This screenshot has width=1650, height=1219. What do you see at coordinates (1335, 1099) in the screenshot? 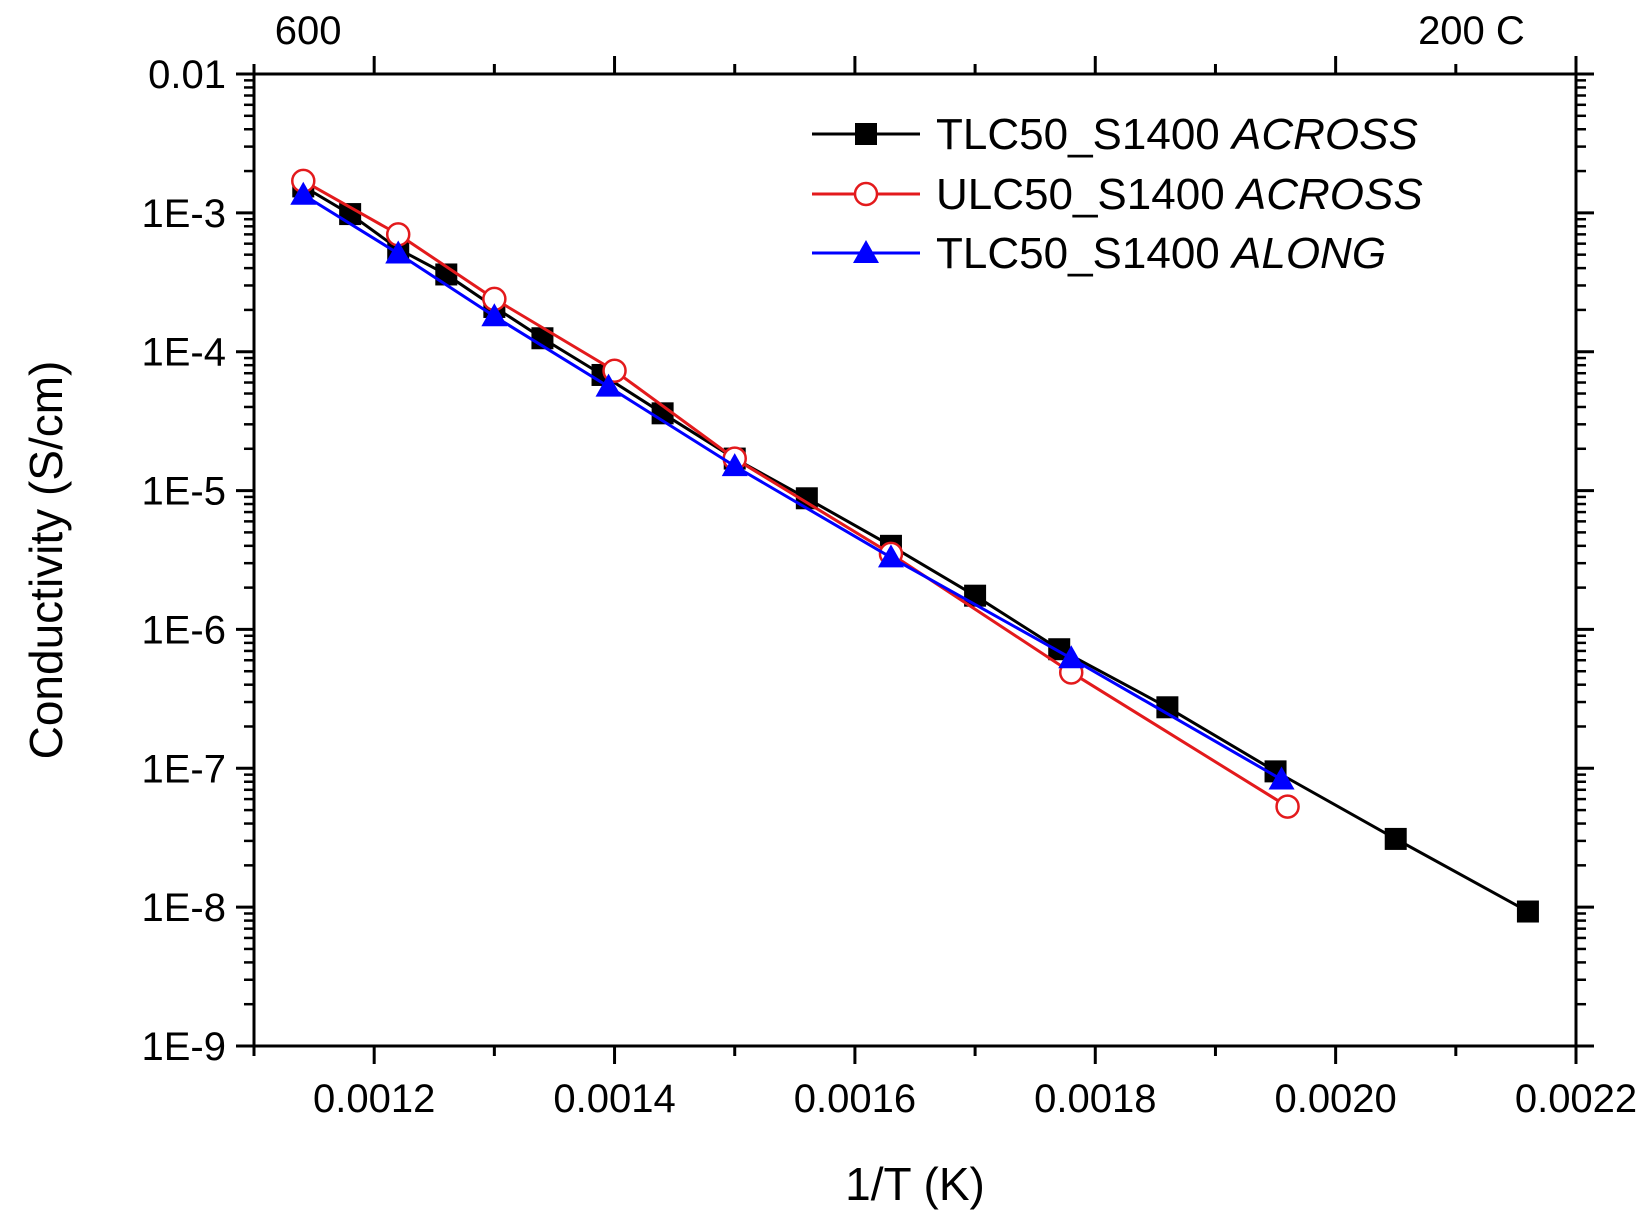
I see `x-tick-label: 0.0020` at bounding box center [1335, 1099].